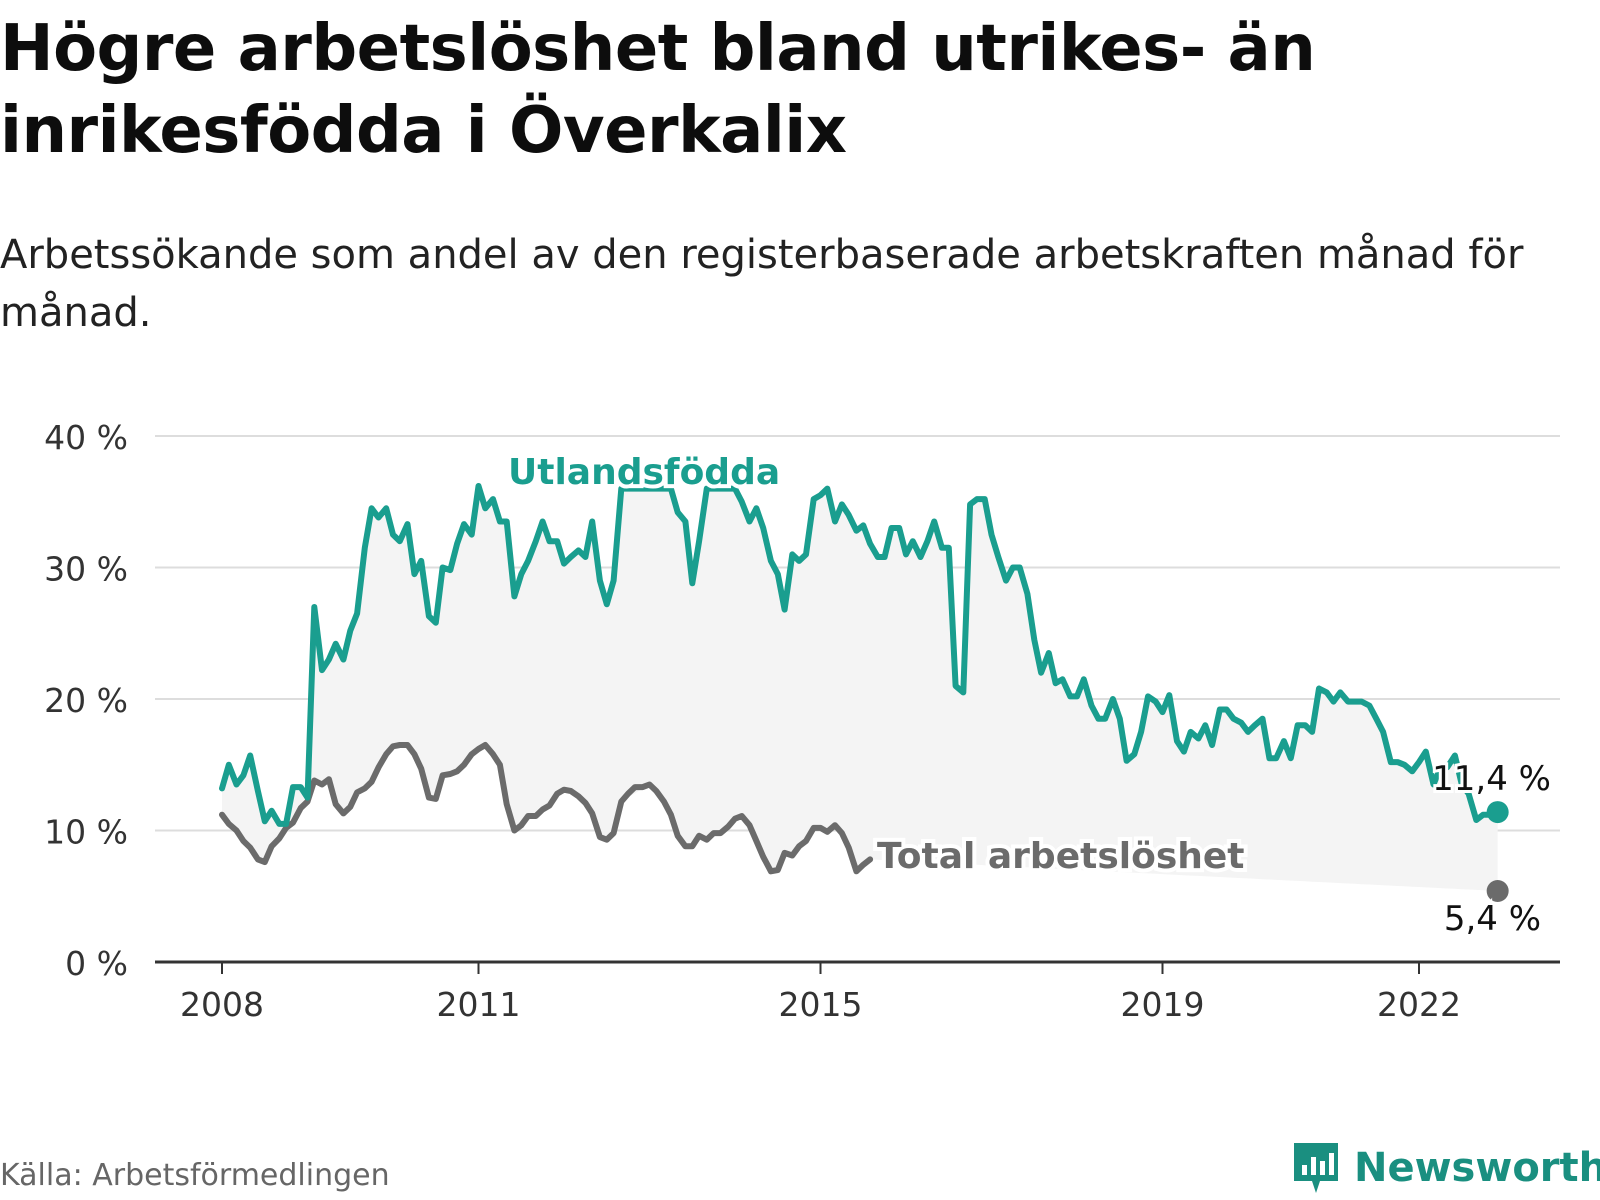 Image resolution: width=1600 pixels, height=1200 pixels. What do you see at coordinates (86, 832) in the screenshot?
I see `y-tick-label: 10 %` at bounding box center [86, 832].